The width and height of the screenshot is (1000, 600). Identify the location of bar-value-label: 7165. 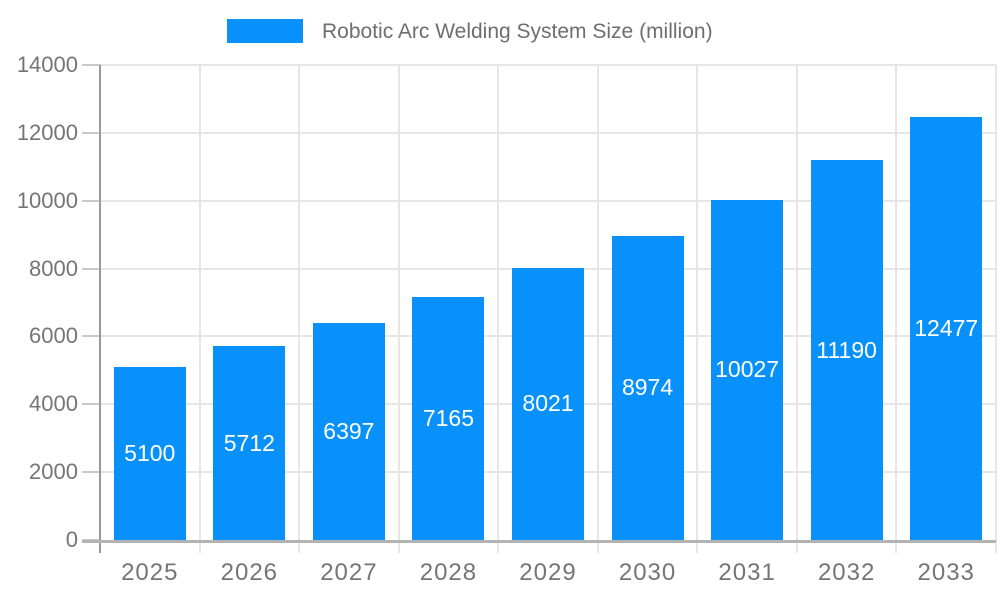
(448, 417).